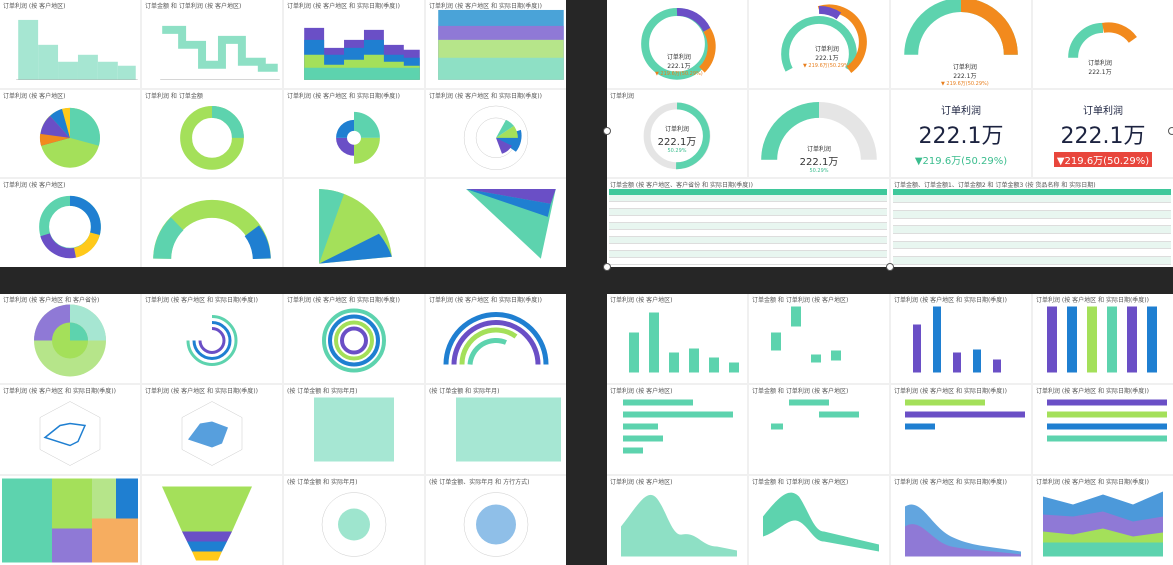  I want to click on tile-title: 订单金额 (按 客户地区、客户省份 和 实际日期(季度)), so click(681, 186).